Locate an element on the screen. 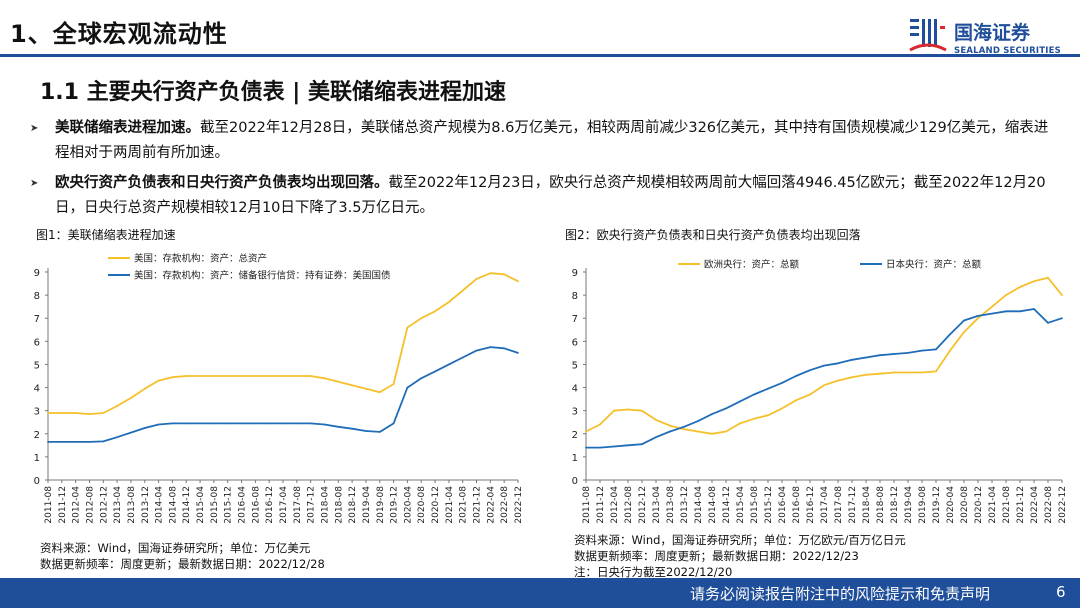 The width and height of the screenshot is (1080, 608). x-tick-label: 2022-12 is located at coordinates (519, 505).